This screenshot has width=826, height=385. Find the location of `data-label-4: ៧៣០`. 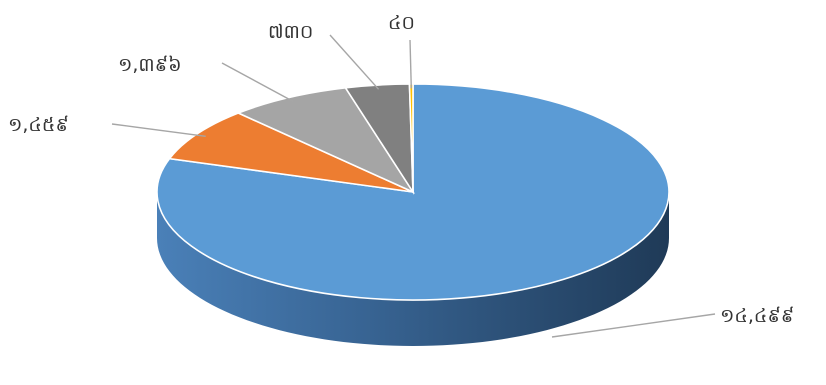

data-label-4: ៧៣០ is located at coordinates (290, 32).